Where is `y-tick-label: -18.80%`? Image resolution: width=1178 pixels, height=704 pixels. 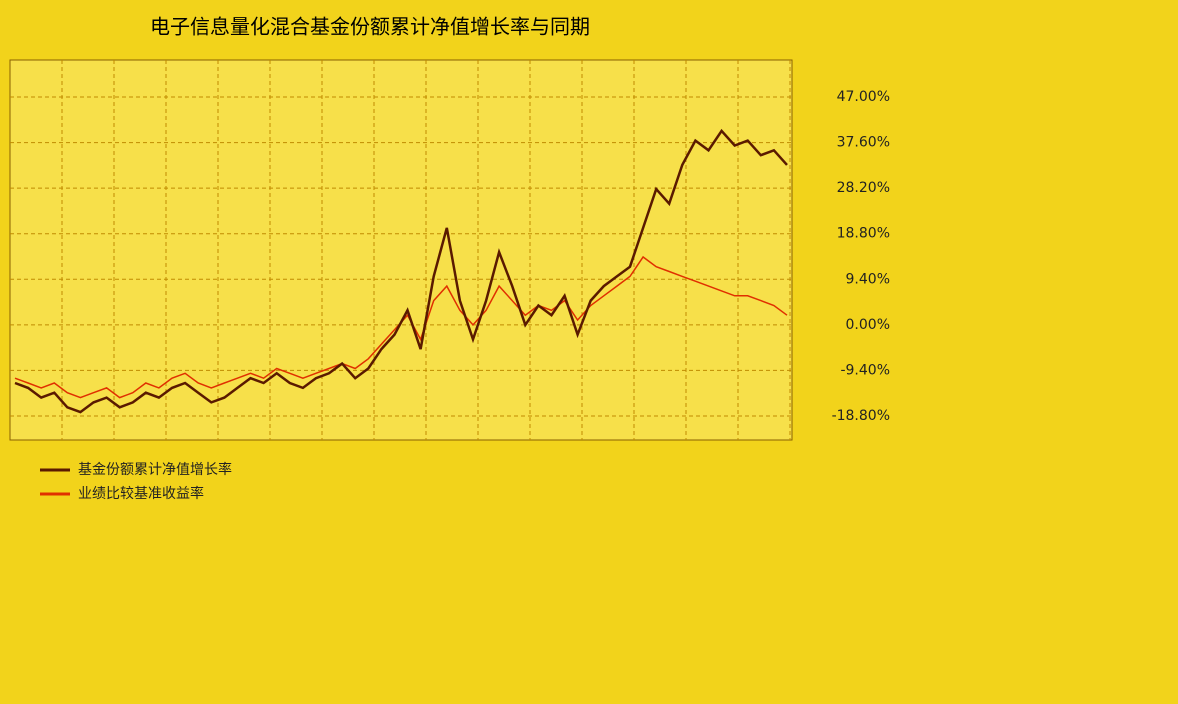
y-tick-label: -18.80% is located at coordinates (861, 416).